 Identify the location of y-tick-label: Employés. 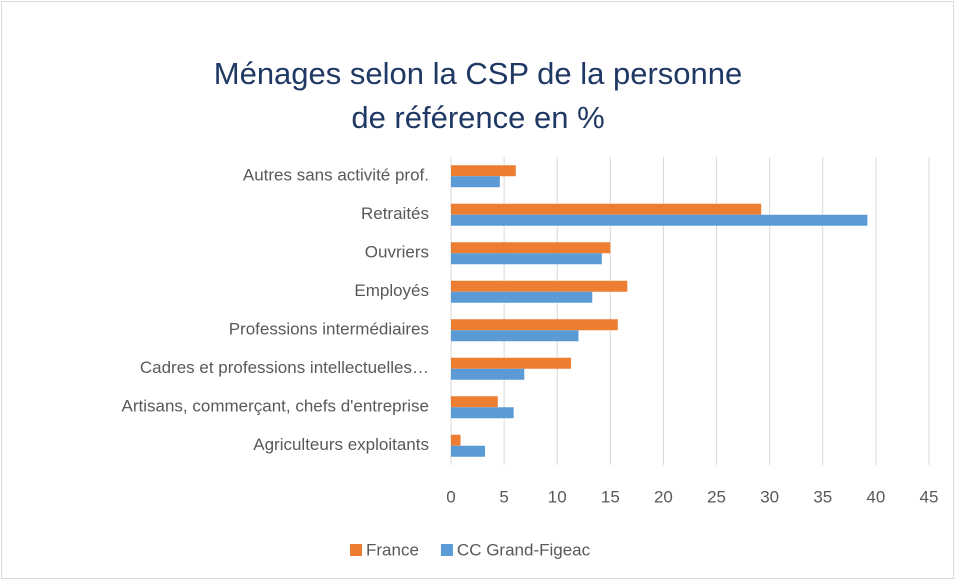
(391, 290).